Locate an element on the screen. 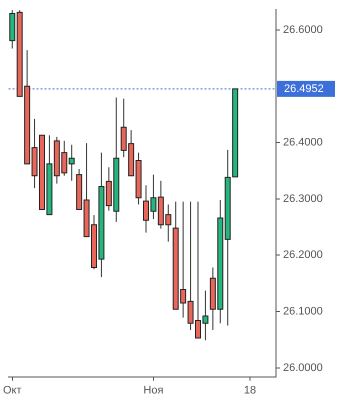 Image resolution: width=337 pixels, height=400 pixels. x-tick-label: Окт is located at coordinates (12, 390).